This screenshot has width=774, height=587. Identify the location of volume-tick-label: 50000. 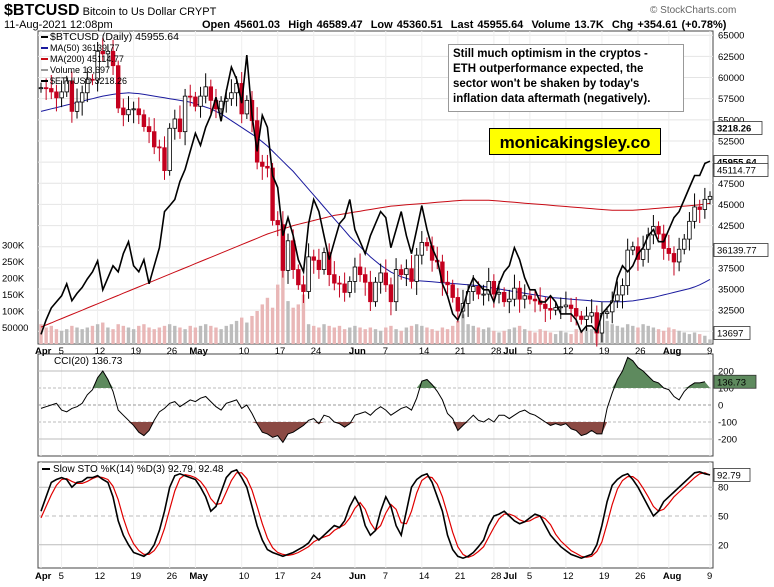
(15, 328).